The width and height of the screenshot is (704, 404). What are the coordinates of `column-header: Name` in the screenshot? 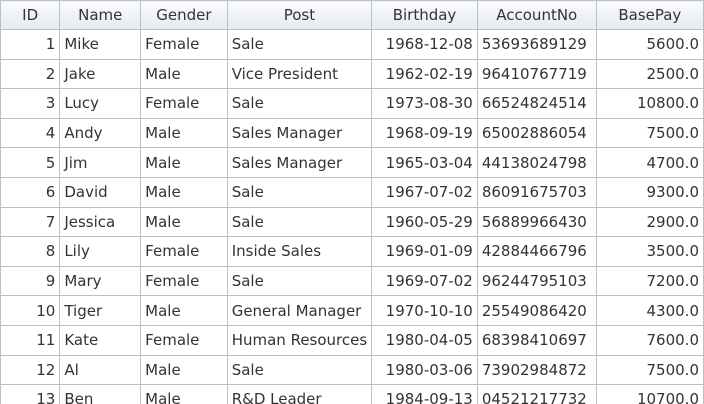 It's located at (100, 15).